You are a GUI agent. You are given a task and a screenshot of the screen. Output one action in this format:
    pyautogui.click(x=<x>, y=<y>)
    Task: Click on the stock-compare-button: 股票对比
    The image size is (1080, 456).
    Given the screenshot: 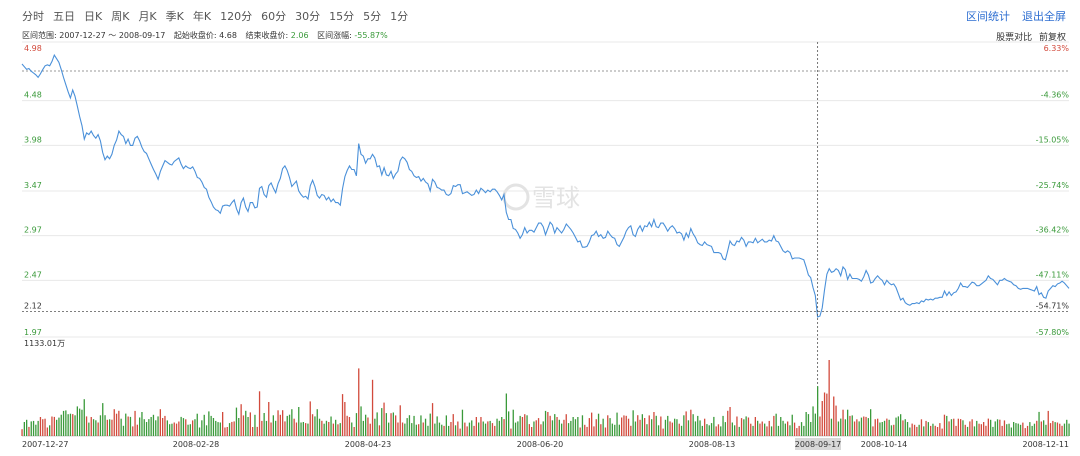 What is the action you would take?
    pyautogui.click(x=1014, y=38)
    